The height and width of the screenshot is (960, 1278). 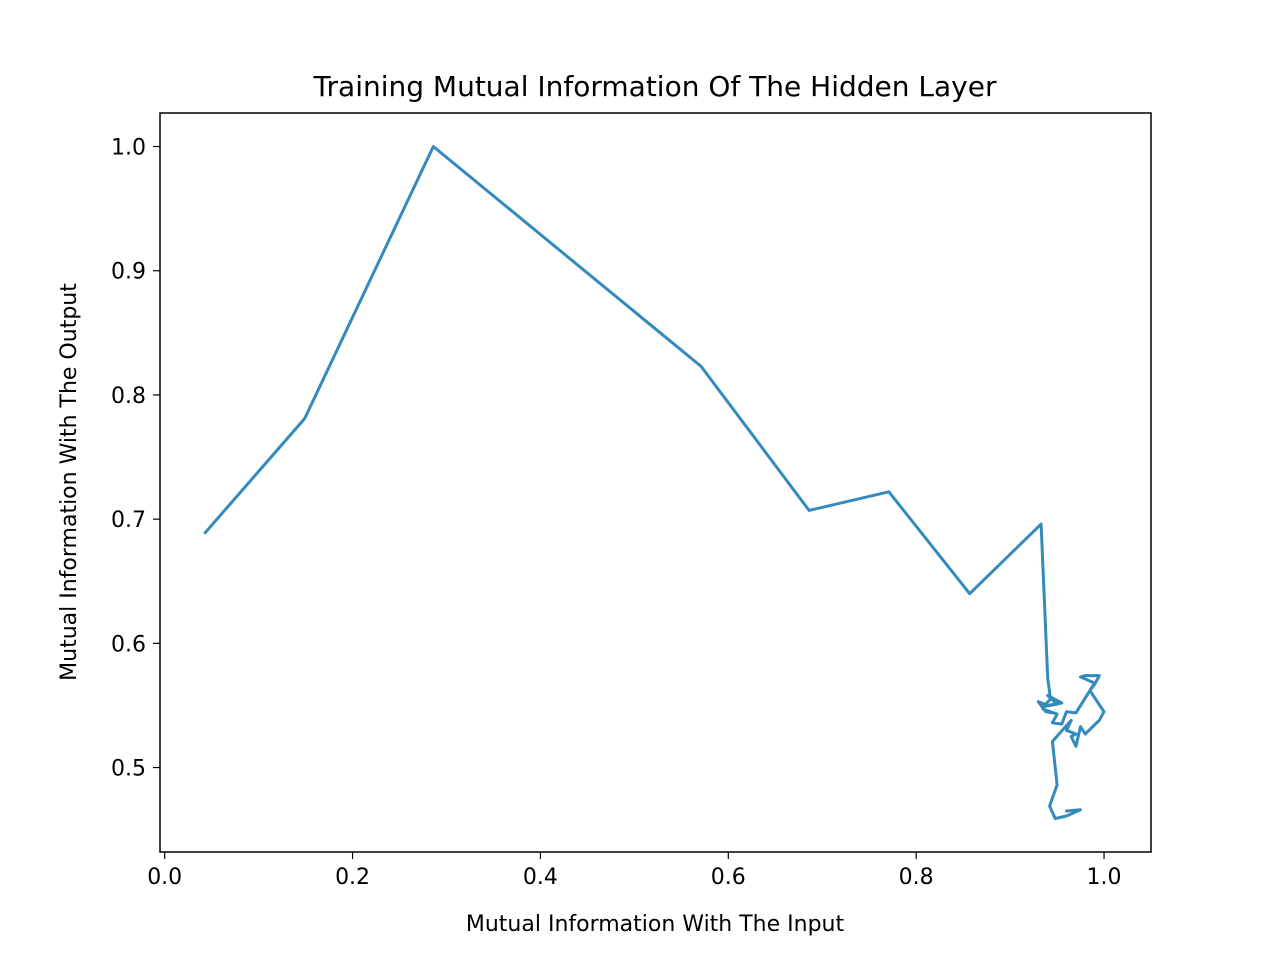 What do you see at coordinates (128, 769) in the screenshot?
I see `y-tick-label: 0.5` at bounding box center [128, 769].